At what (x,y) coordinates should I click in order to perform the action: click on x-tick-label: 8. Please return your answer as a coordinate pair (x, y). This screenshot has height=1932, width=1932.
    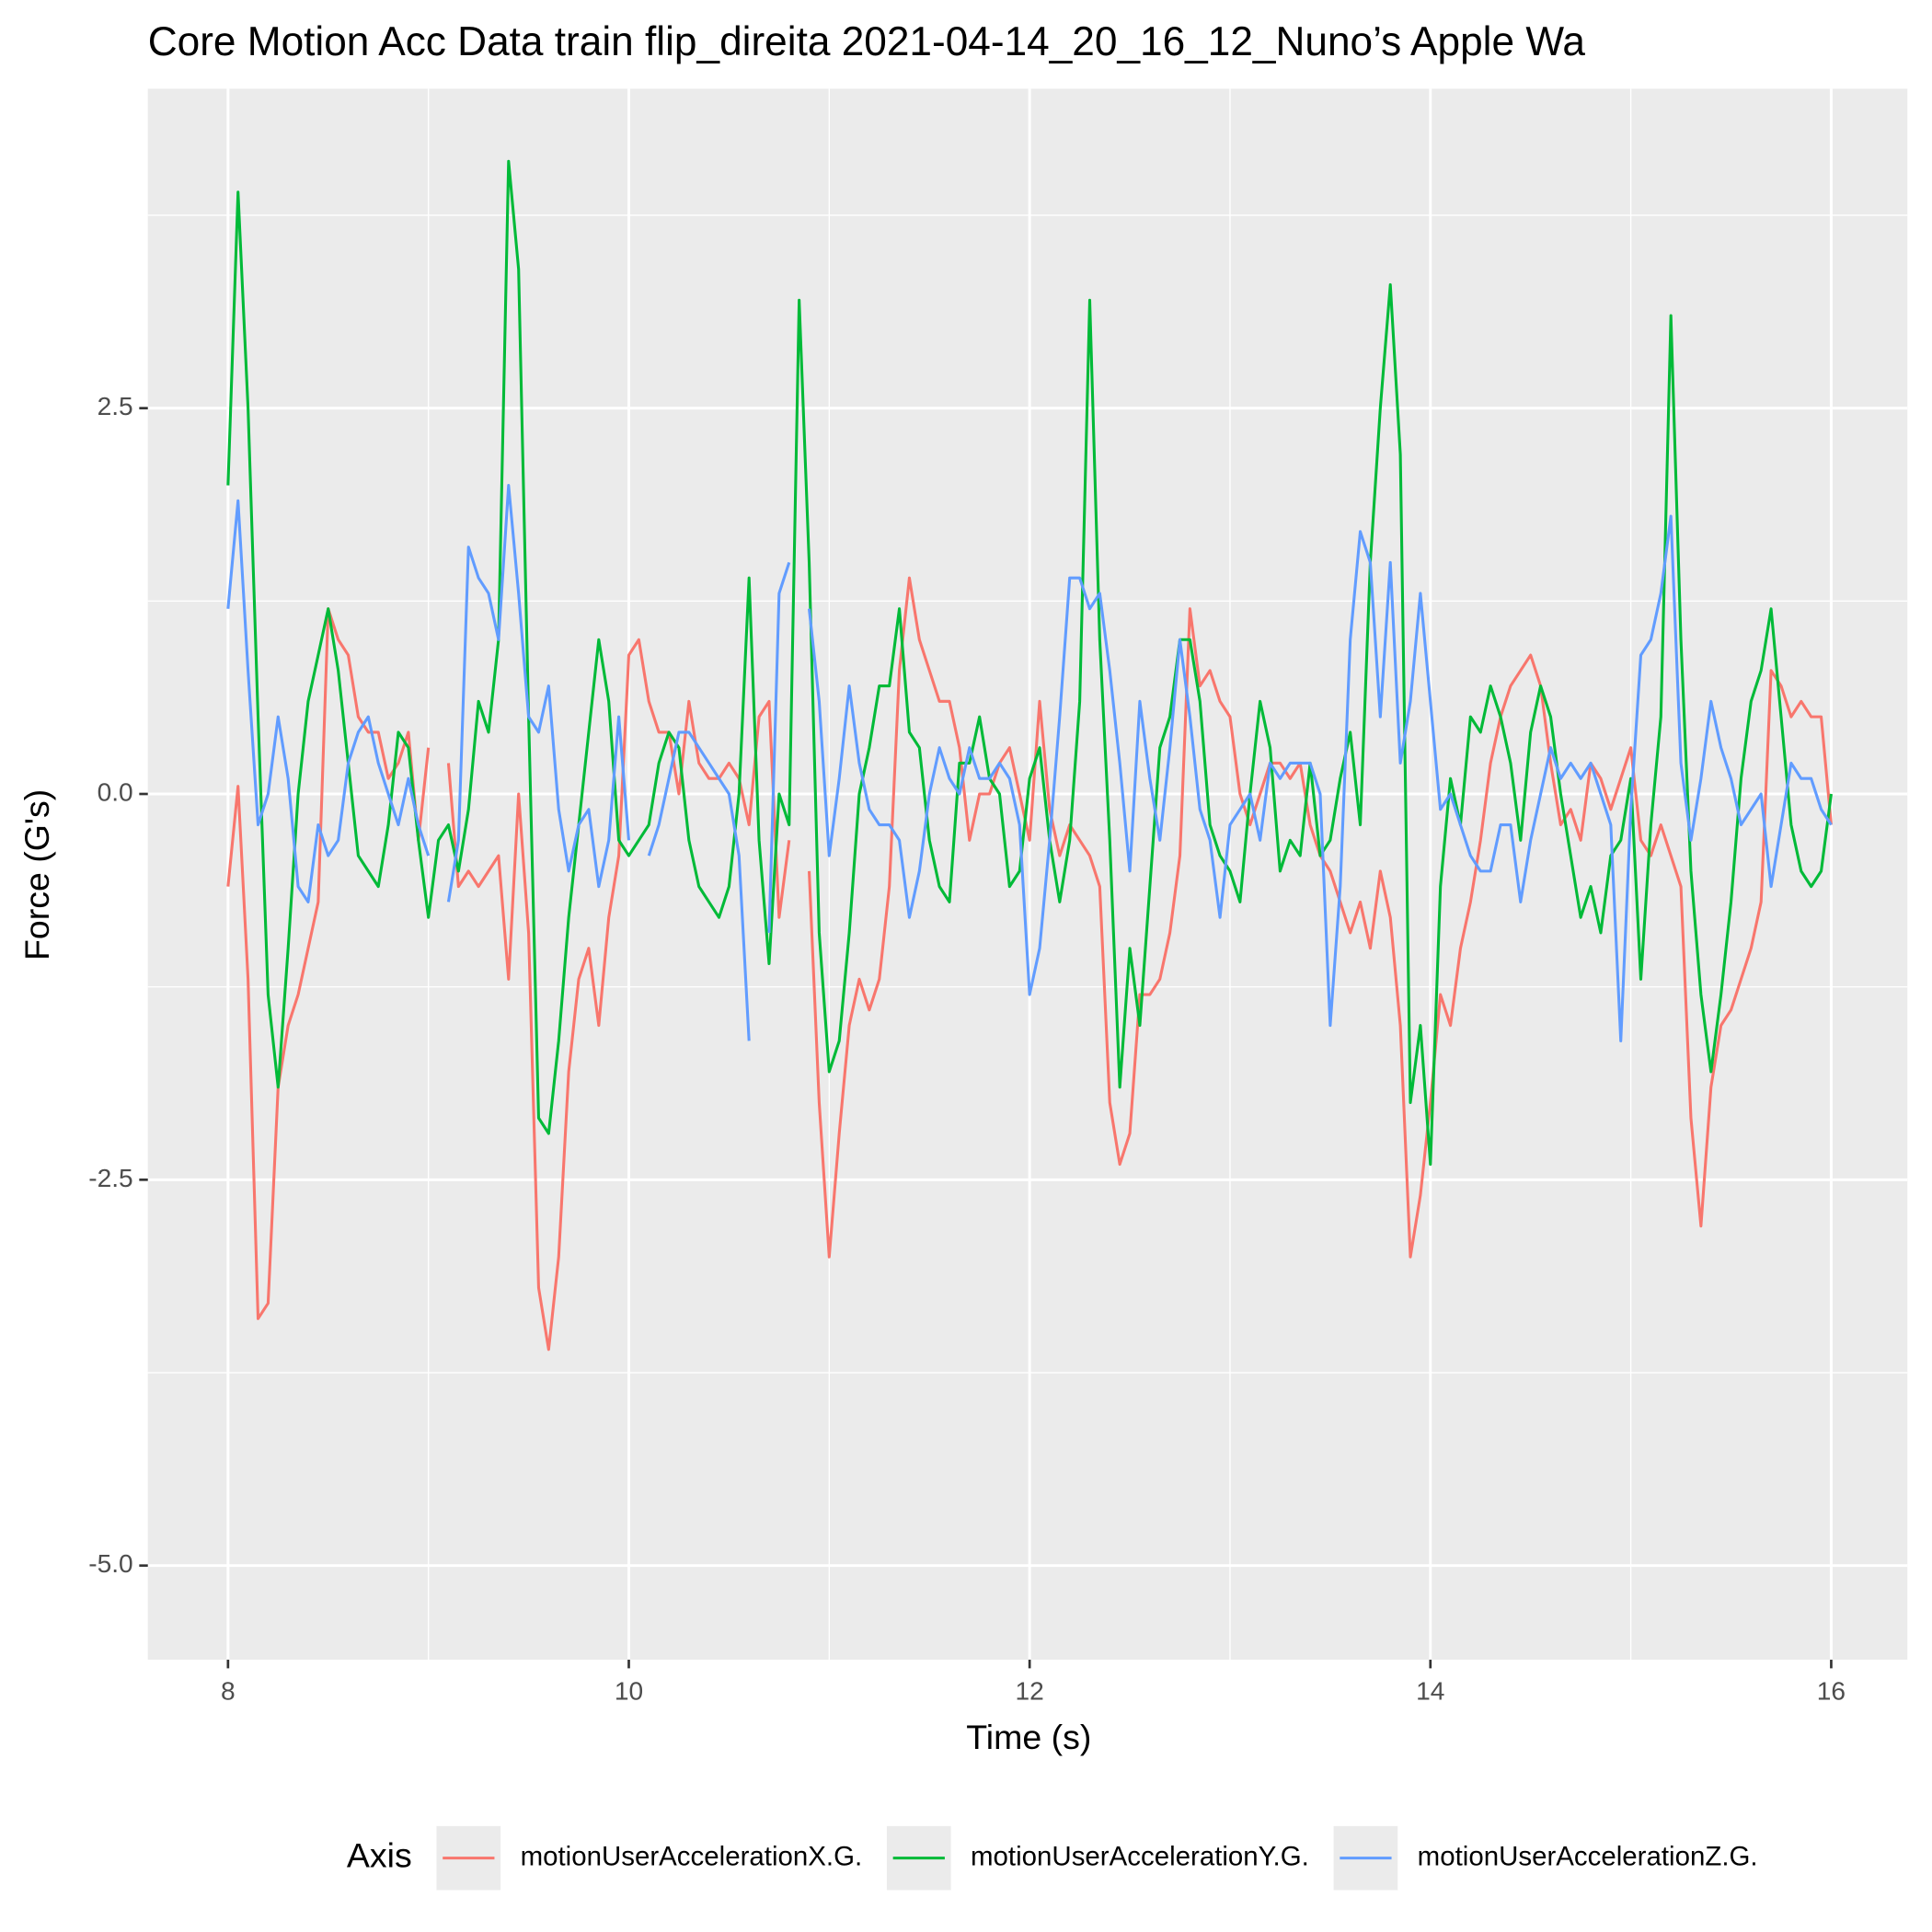
    Looking at the image, I should click on (228, 1691).